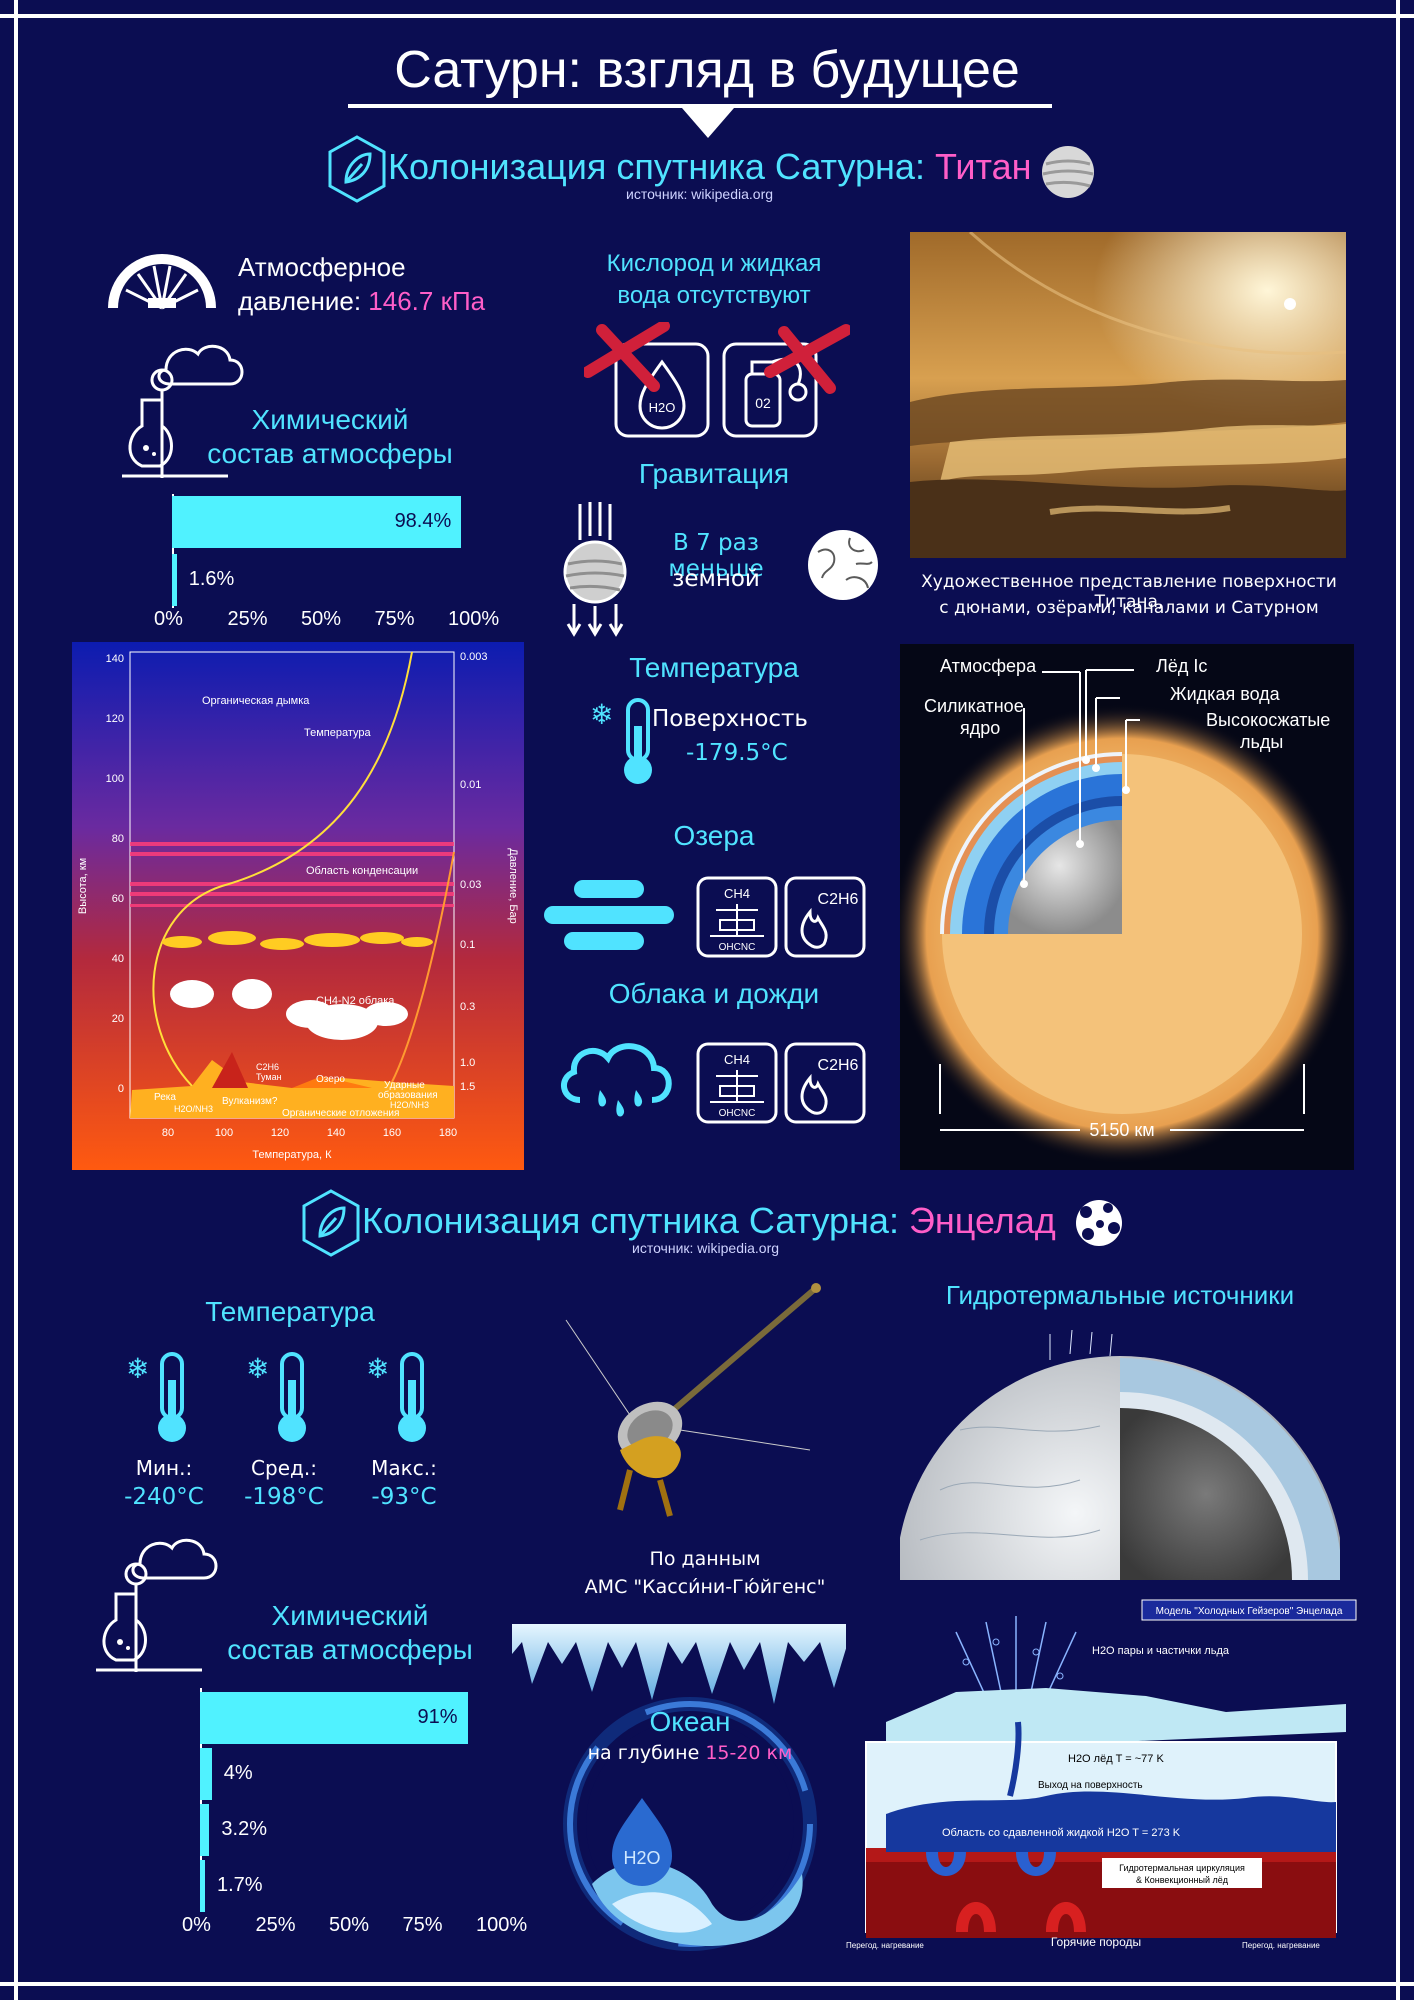  I want to click on gravity-value-2: земной, so click(716, 579).